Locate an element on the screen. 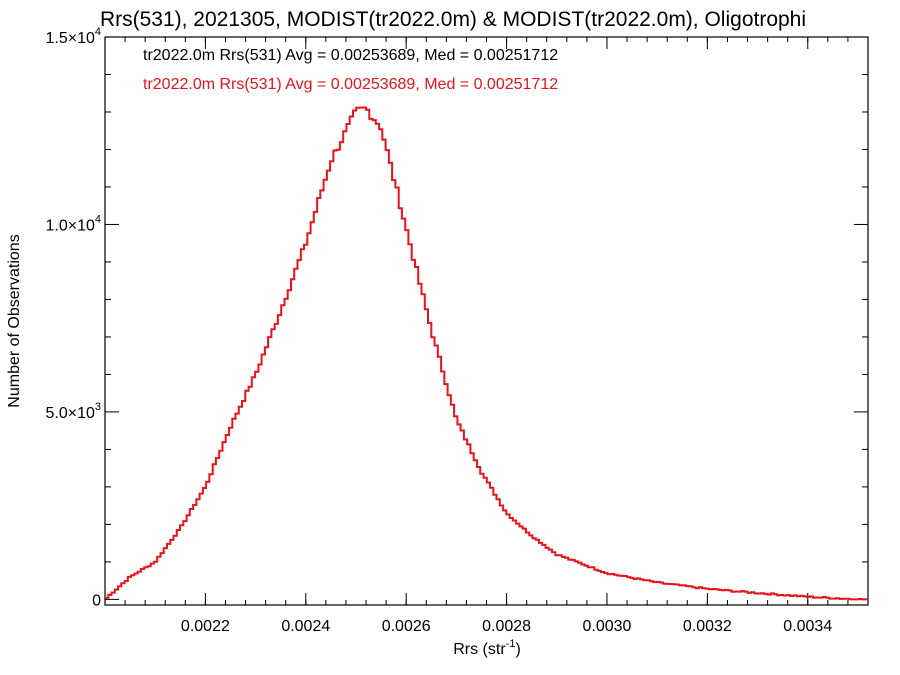 Image resolution: width=900 pixels, height=675 pixels. y-tick-label: 0 is located at coordinates (96, 600).